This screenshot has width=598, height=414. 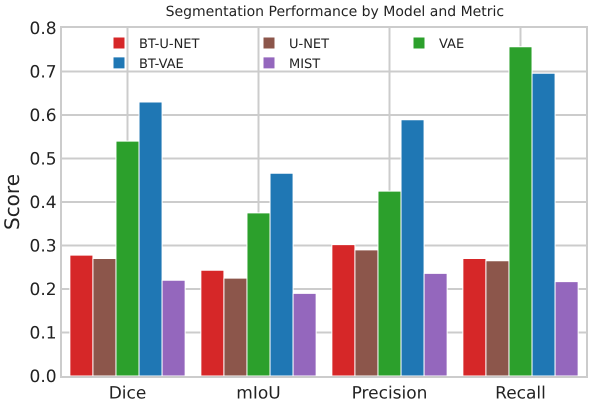 What do you see at coordinates (335, 12) in the screenshot?
I see `chart-title: Segmentation Performance by Model and Metric` at bounding box center [335, 12].